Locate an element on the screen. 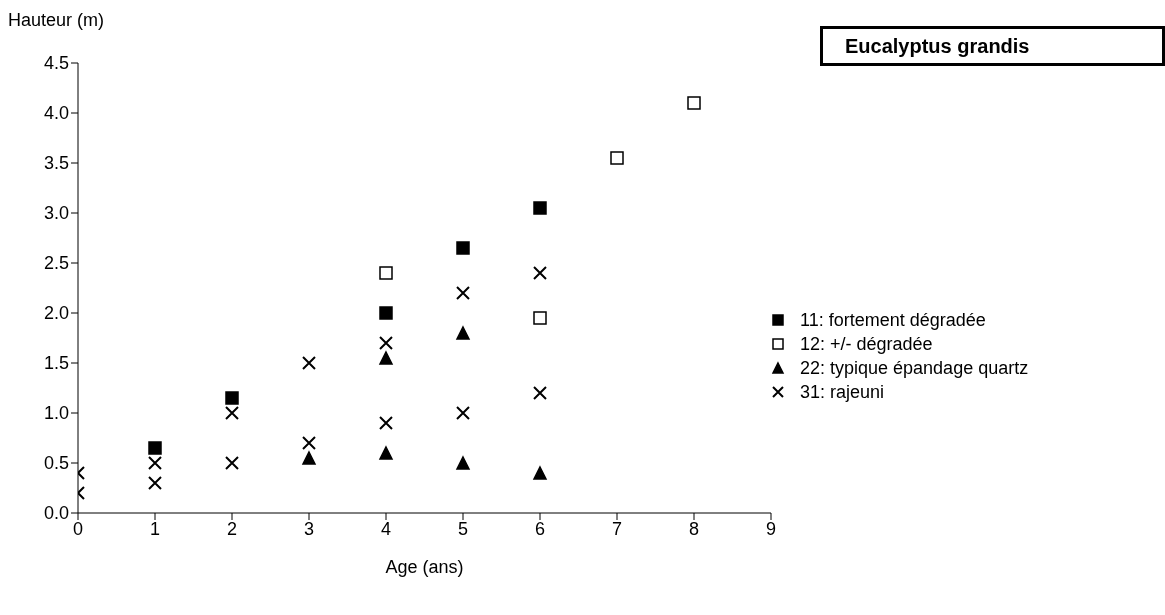  x-tick-label: 8 is located at coordinates (694, 528).